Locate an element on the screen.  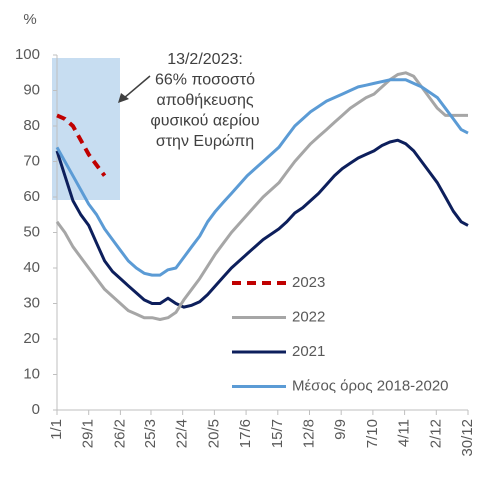
y-tick-label: 60 is located at coordinates (31, 196).